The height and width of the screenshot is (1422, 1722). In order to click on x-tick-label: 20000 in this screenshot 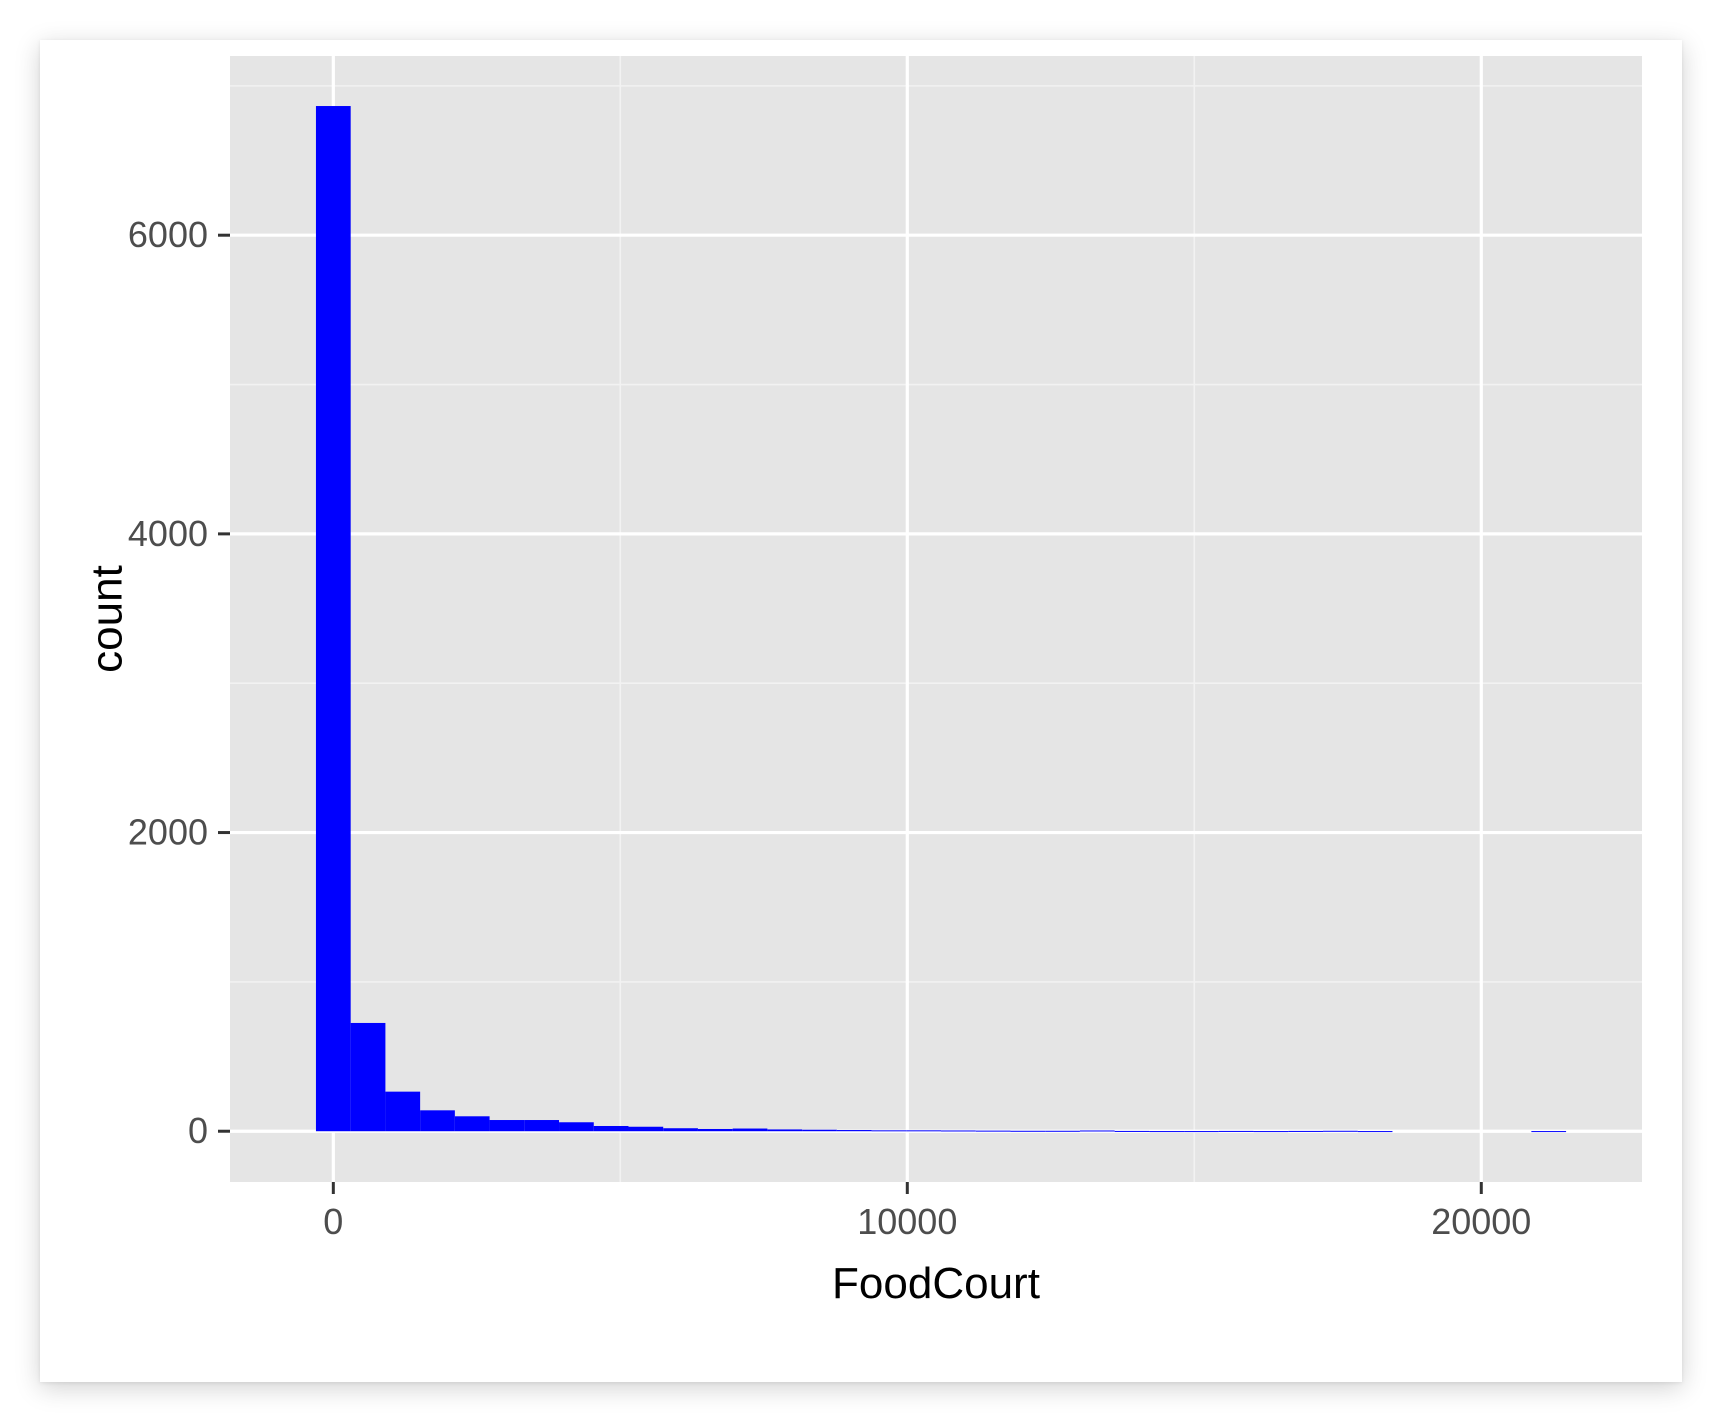, I will do `click(1481, 1221)`.